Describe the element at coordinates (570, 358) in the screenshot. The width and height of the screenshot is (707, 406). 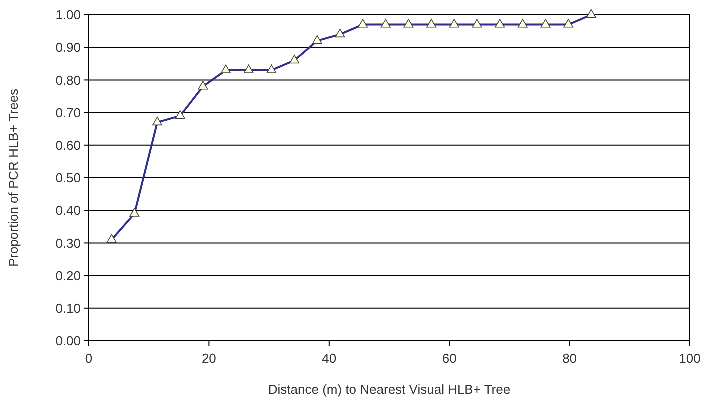
I see `x-tick-label: 80` at that location.